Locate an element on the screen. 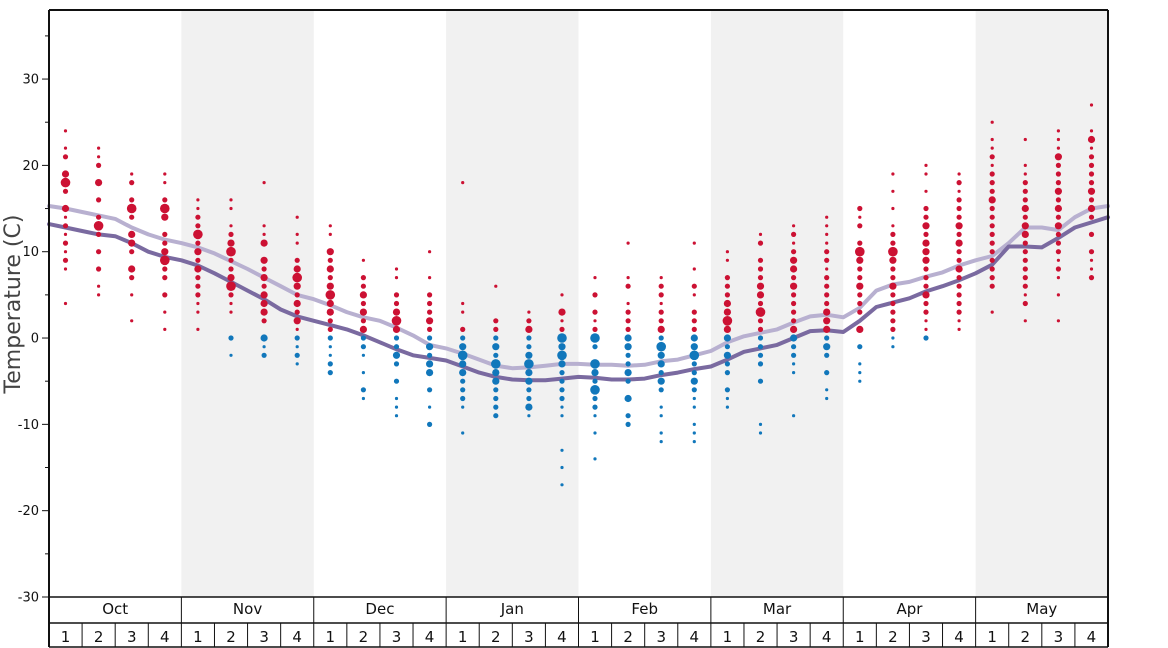 This screenshot has width=1168, height=648. month-label: Jan is located at coordinates (512, 609).